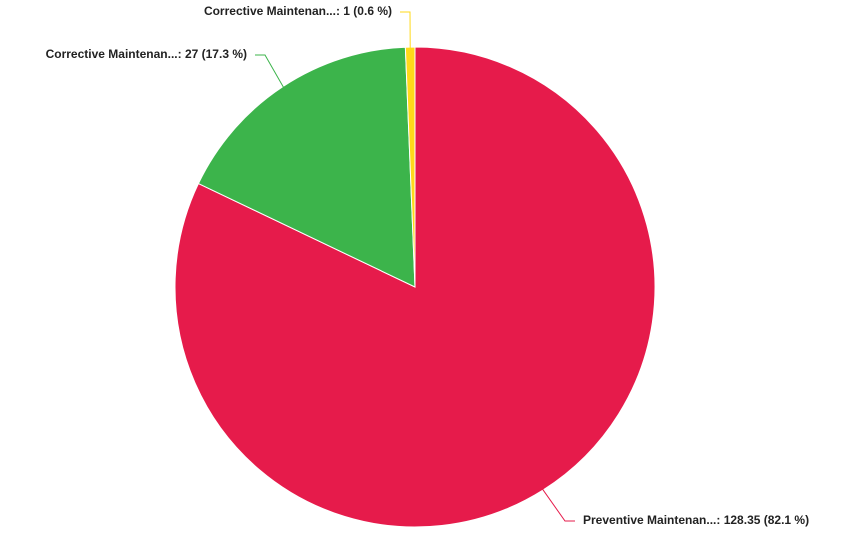 This screenshot has width=844, height=536. What do you see at coordinates (696, 520) in the screenshot?
I see `slice-label: Preventive Maintenan...: 128.35 (82.1 %)` at bounding box center [696, 520].